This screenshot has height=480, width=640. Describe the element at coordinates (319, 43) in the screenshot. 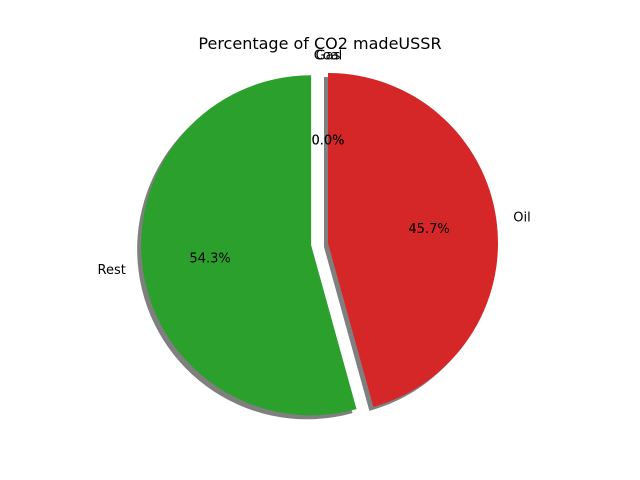

I see `chart-title: Percentage of CO2 madeUSSR` at that location.